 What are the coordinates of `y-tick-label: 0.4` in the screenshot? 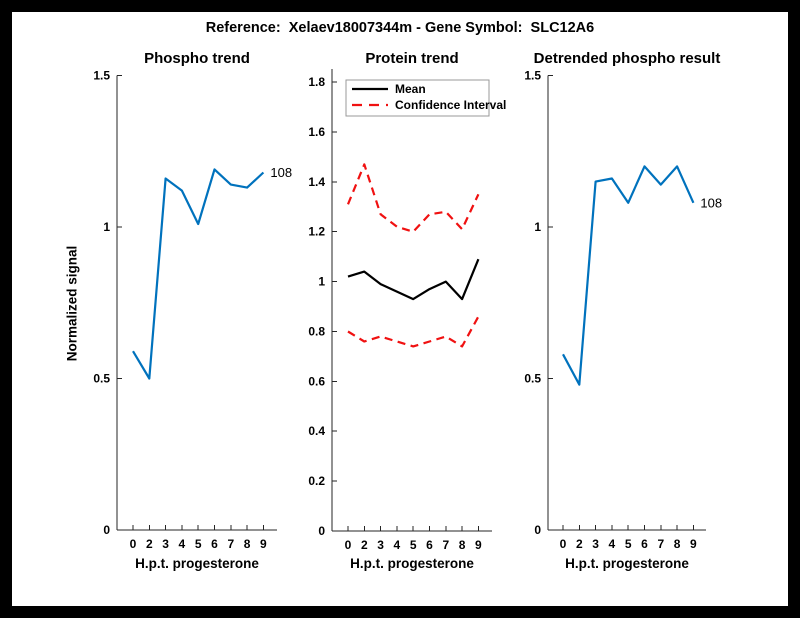 It's located at (316, 431).